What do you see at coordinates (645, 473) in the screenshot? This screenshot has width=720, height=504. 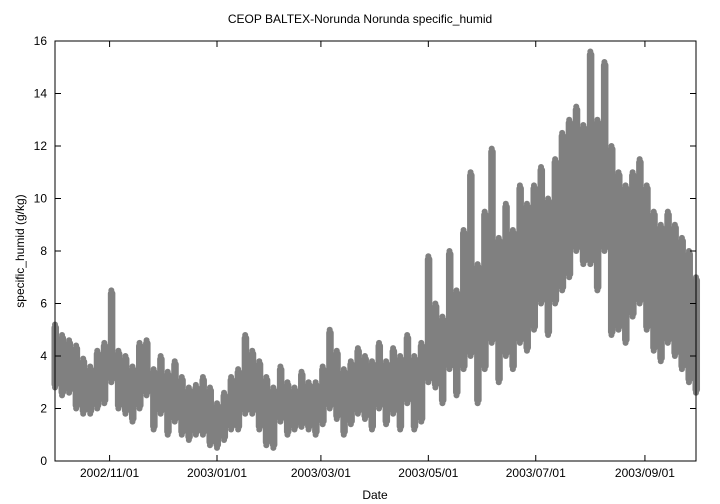 I see `x-tick-label: 2003/09/01` at bounding box center [645, 473].